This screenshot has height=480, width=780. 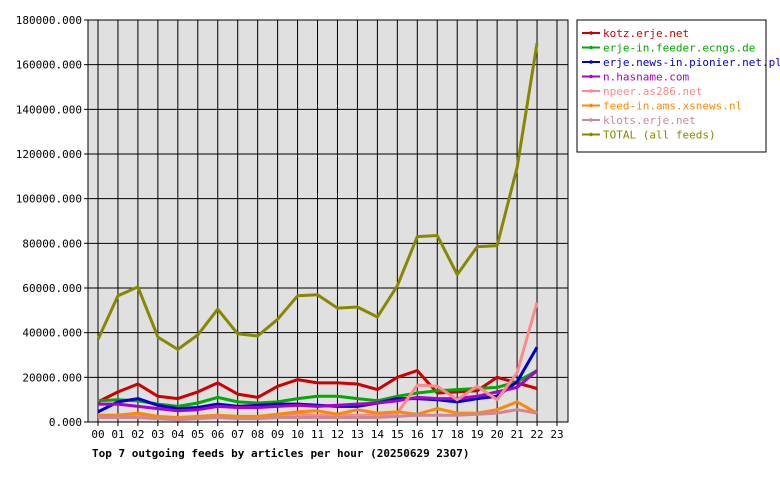 What do you see at coordinates (337, 434) in the screenshot?
I see `x-tick-label: 12` at bounding box center [337, 434].